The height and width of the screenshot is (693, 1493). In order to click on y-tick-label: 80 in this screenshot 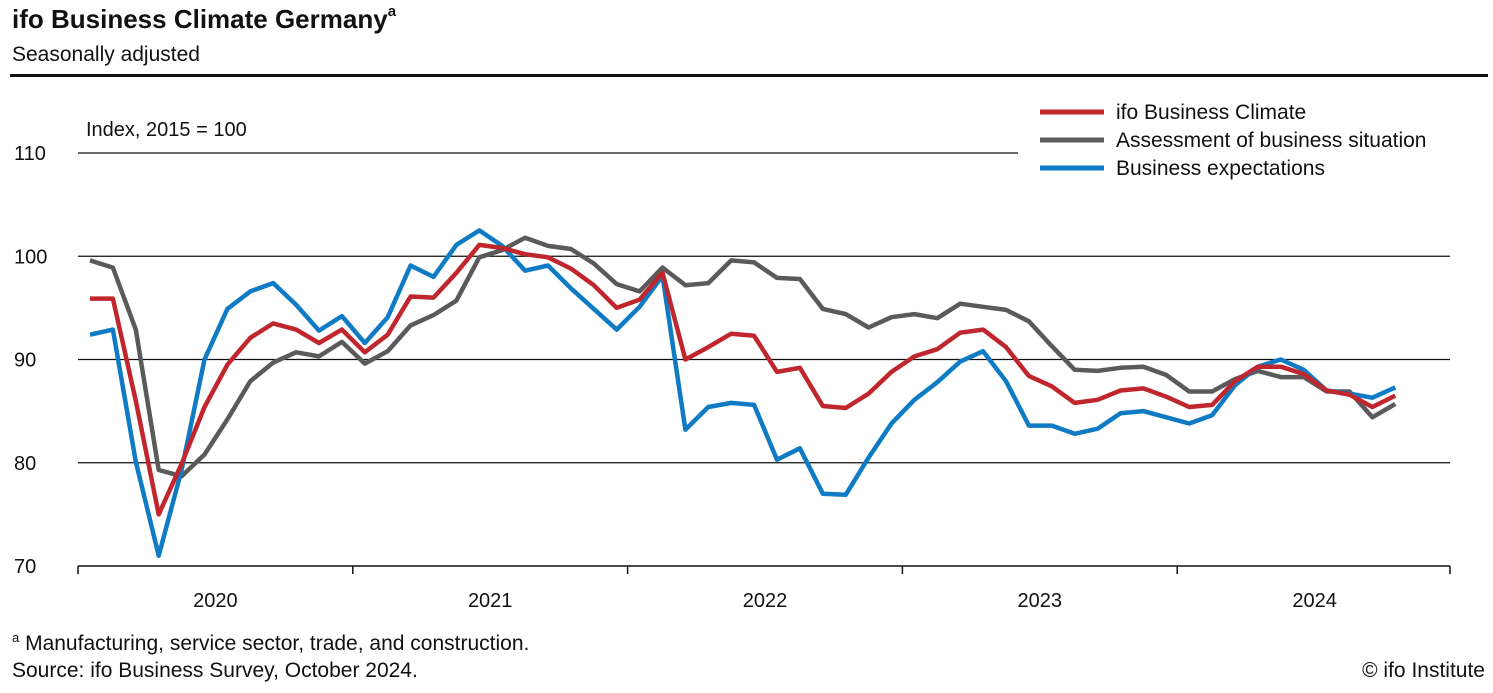, I will do `click(25, 464)`.